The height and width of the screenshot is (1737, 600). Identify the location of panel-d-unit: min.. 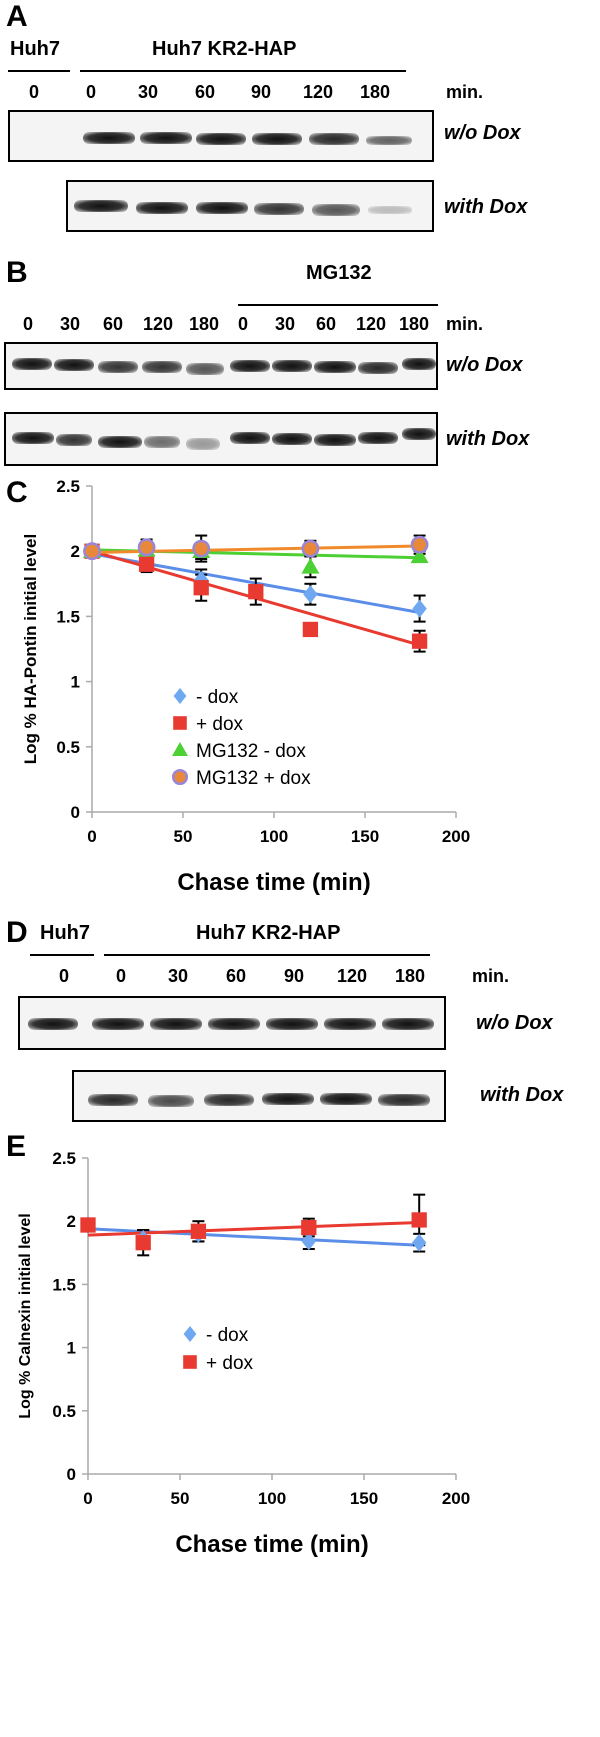
(491, 976).